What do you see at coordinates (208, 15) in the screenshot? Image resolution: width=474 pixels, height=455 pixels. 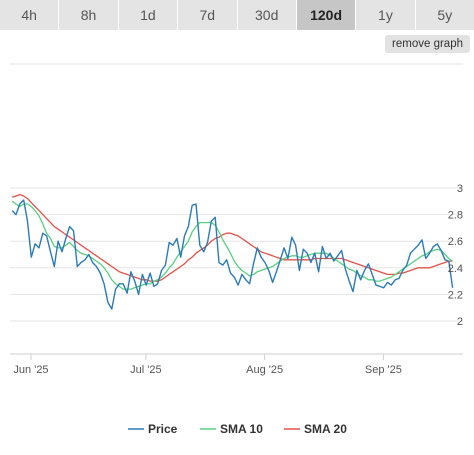 I see `tab-7d: 7d` at bounding box center [208, 15].